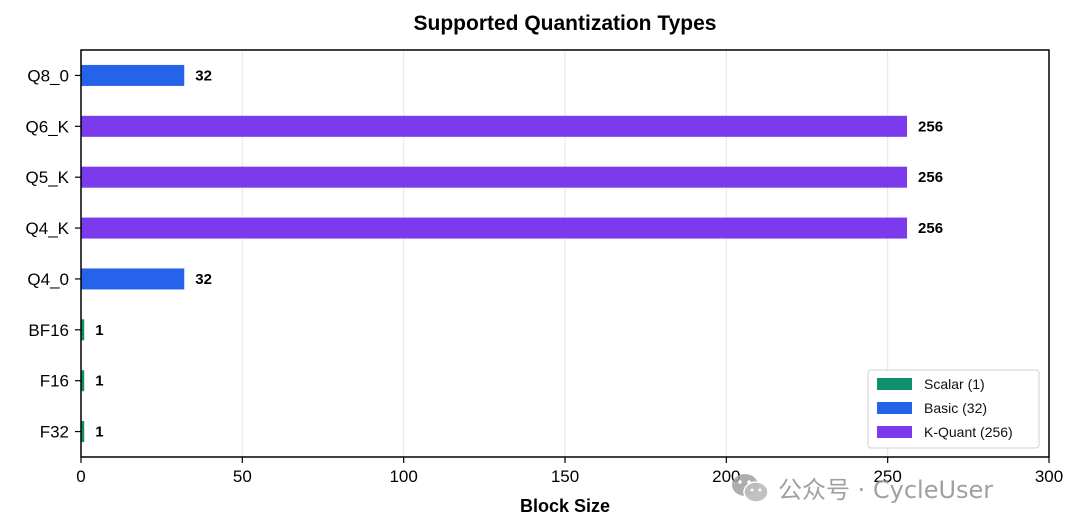 The width and height of the screenshot is (1080, 531). Describe the element at coordinates (887, 476) in the screenshot. I see `x-tick-label: 250` at that location.